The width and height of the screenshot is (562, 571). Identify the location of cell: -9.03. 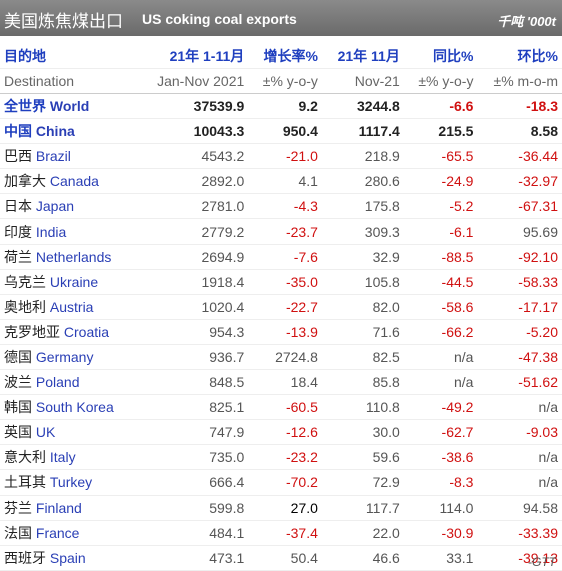
(519, 432).